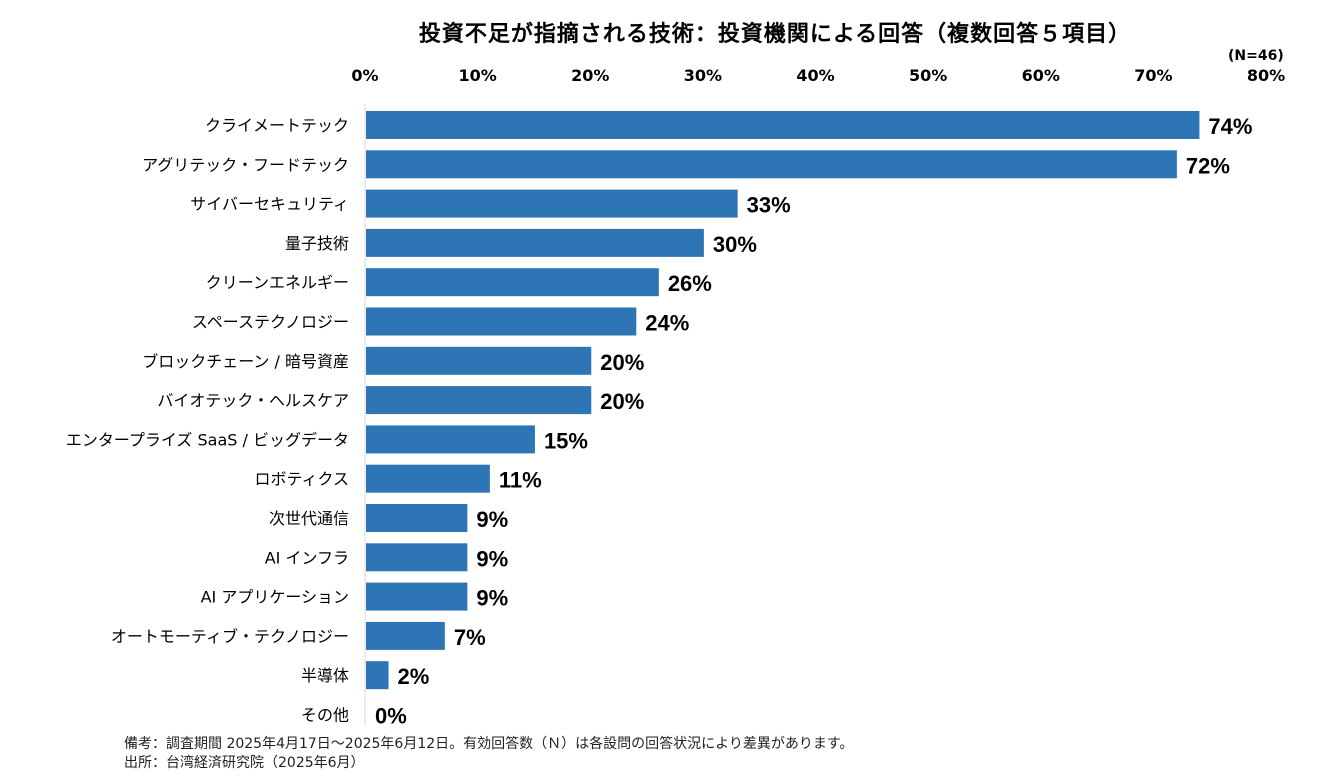 The height and width of the screenshot is (781, 1340). Describe the element at coordinates (207, 439) in the screenshot. I see `category-label: エンタープライズ SaaS / ビッグデータ` at that location.